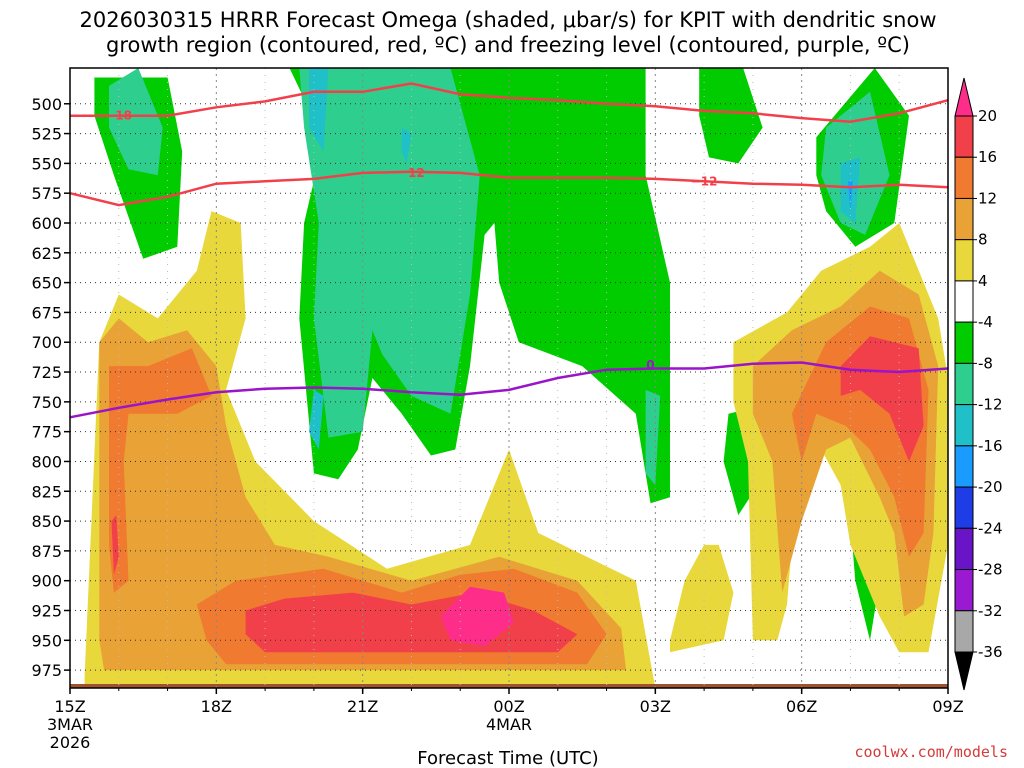 The height and width of the screenshot is (768, 1024). I want to click on x-tick-year-2026: 2026, so click(70, 742).